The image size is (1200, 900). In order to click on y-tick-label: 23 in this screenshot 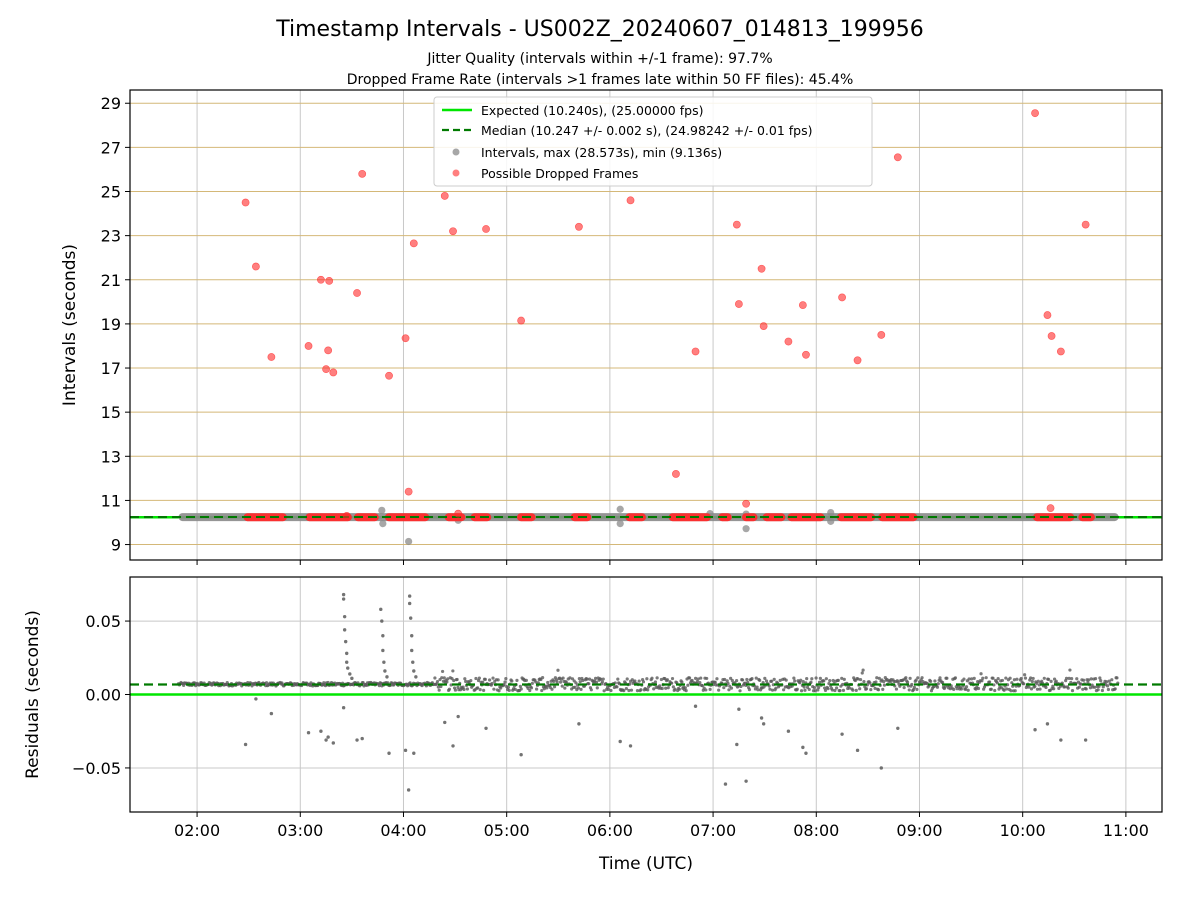, I will do `click(111, 236)`.